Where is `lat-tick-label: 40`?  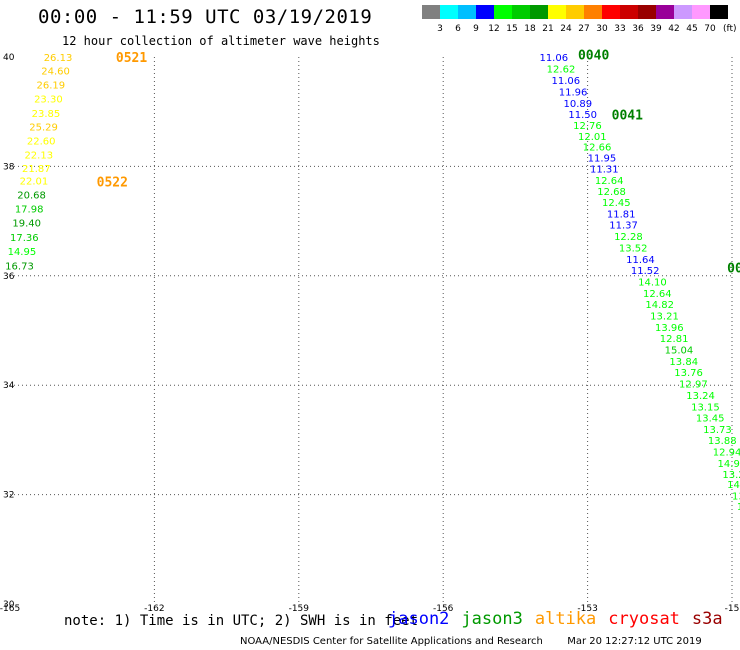 lat-tick-label: 40 is located at coordinates (9, 58).